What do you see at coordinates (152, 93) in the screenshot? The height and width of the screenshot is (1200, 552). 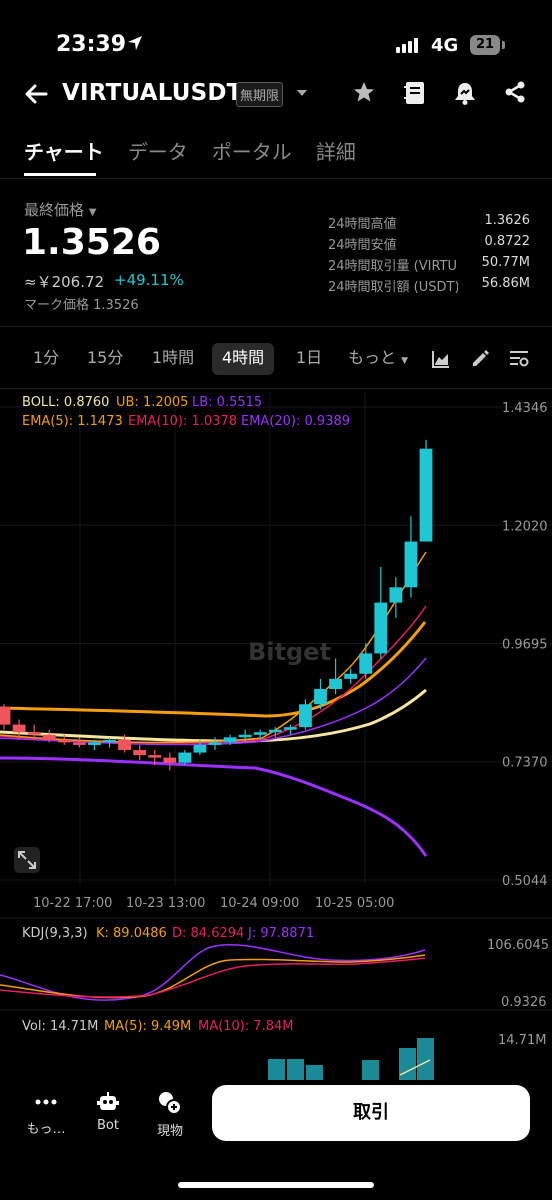 I see `pair-title: VIRTUALUSDT` at bounding box center [152, 93].